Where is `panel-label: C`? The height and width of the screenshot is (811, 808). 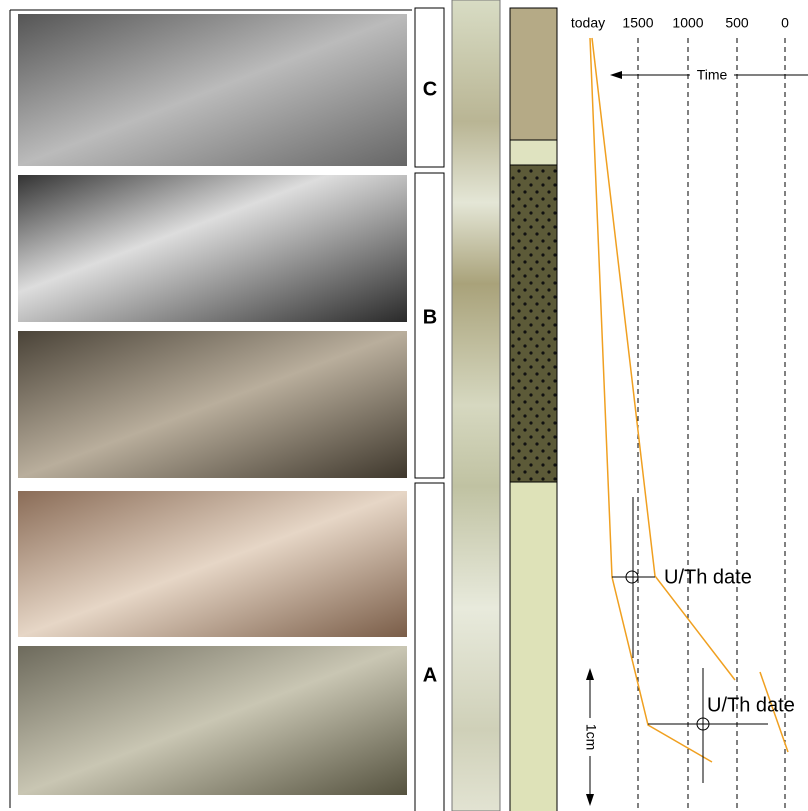 panel-label: C is located at coordinates (430, 89).